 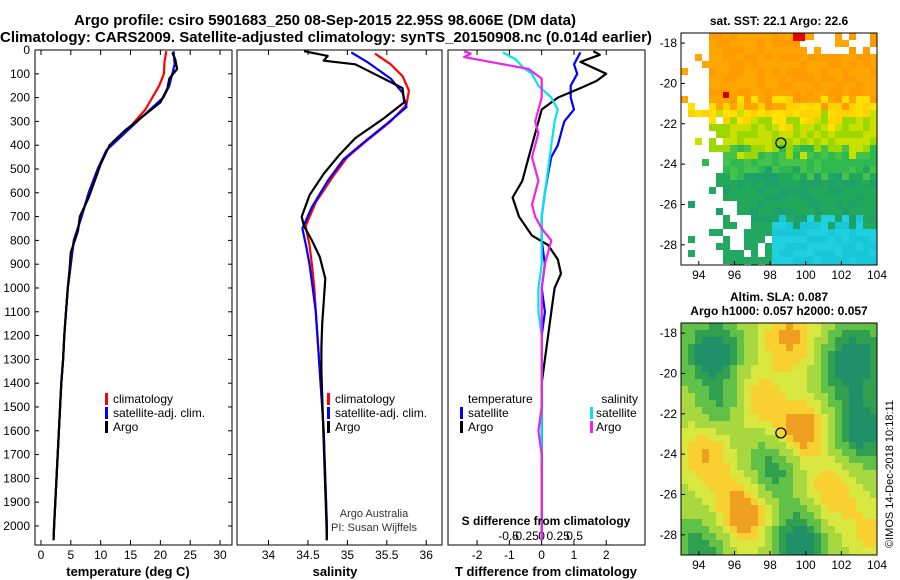 I want to click on depth-tick-label: 200, so click(x=20, y=98).